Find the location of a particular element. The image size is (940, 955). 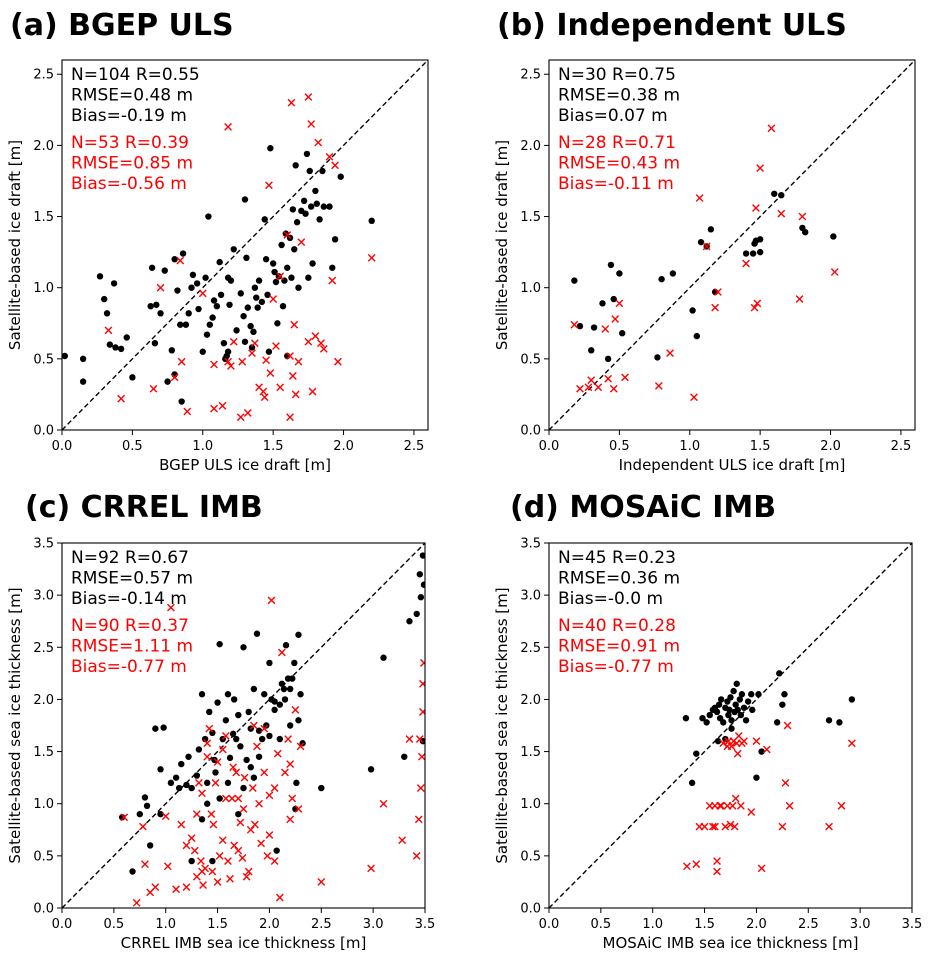

stats-red-line: RMSE=0.91 m is located at coordinates (619, 647).